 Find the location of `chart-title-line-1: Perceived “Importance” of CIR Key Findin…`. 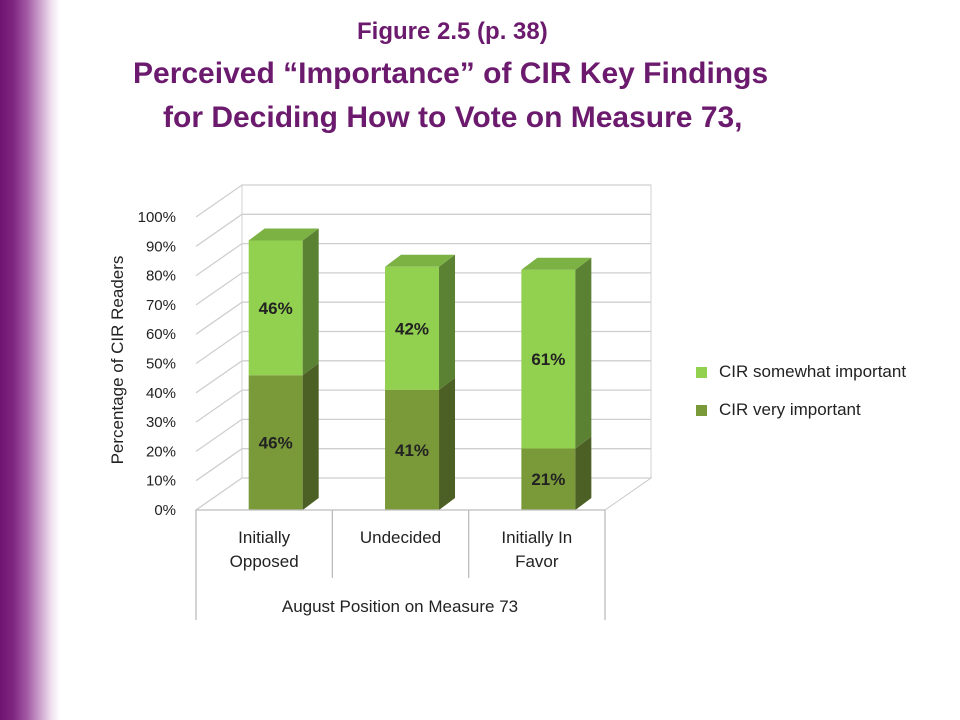

chart-title-line-1: Perceived “Importance” of CIR Key Findin… is located at coordinates (451, 73).